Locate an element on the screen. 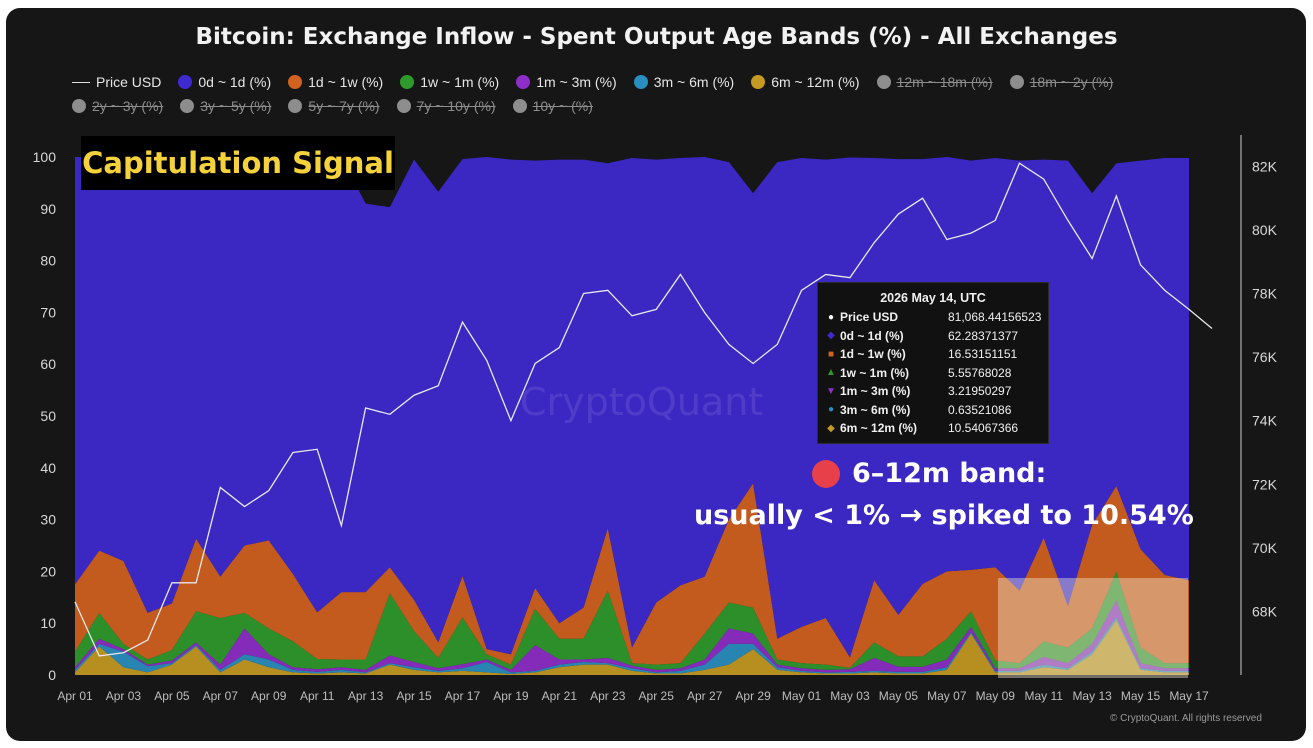 The height and width of the screenshot is (748, 1313). x-tick-label: May 07 is located at coordinates (947, 696).